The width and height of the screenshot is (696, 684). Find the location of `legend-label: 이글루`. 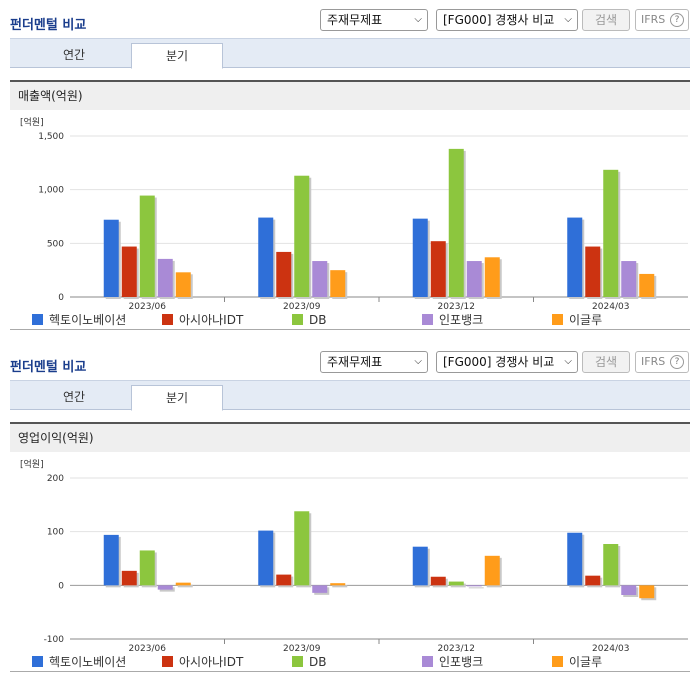

legend-label: 이글루 is located at coordinates (586, 320).